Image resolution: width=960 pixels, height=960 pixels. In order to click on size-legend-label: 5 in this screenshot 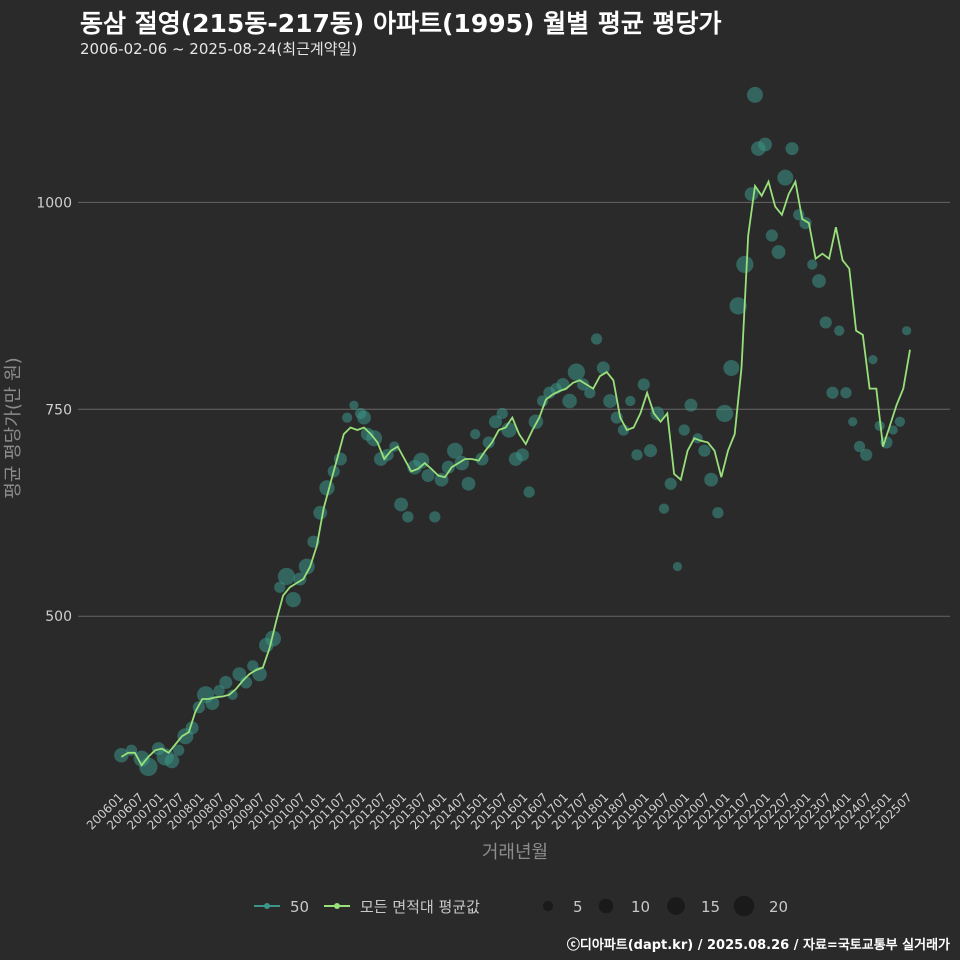, I will do `click(578, 907)`.